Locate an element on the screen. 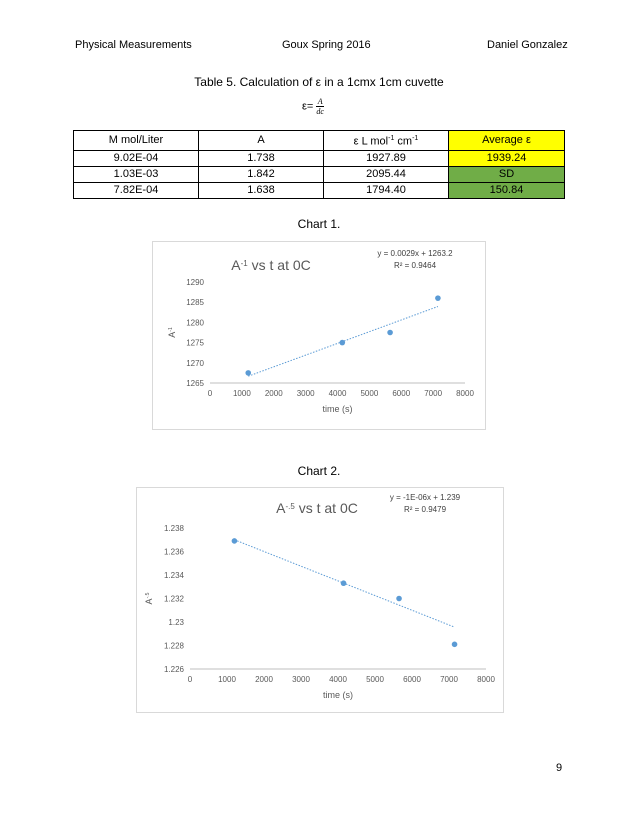 This screenshot has height=826, width=638. y-tick-label: 1.234 is located at coordinates (174, 575).